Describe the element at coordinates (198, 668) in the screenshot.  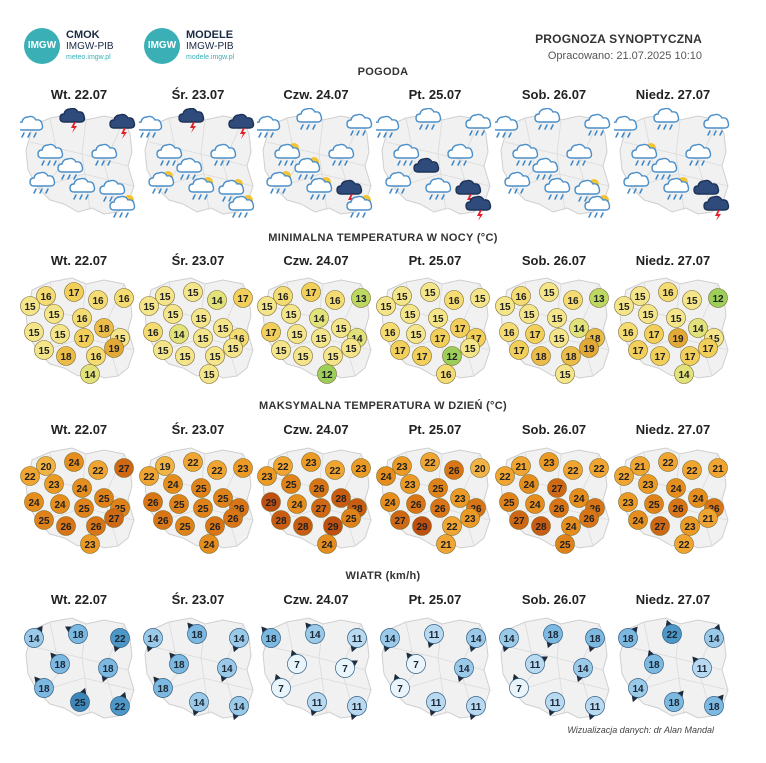
I see `wind-map: 14 18 14 18 14 18 14 14` at that location.